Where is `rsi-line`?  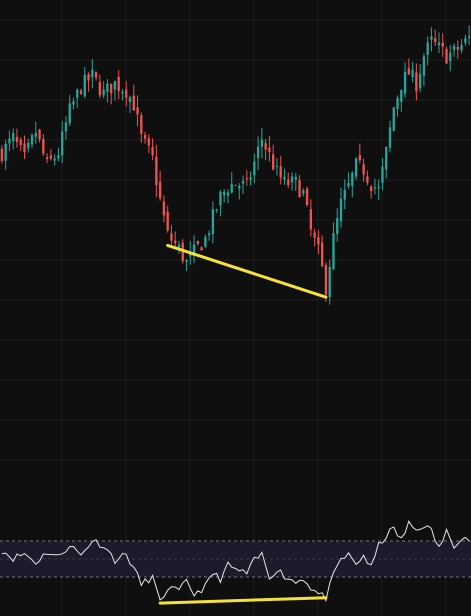 rsi-line is located at coordinates (235, 561).